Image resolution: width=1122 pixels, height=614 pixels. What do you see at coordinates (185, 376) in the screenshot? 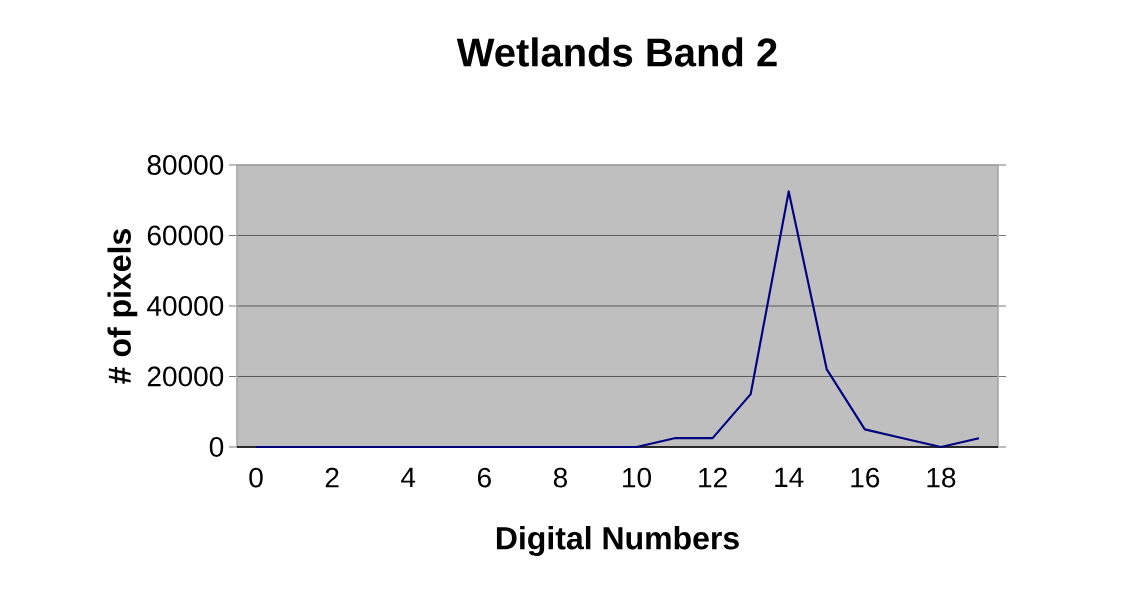
I see `y-tick-label: 20000` at bounding box center [185, 376].